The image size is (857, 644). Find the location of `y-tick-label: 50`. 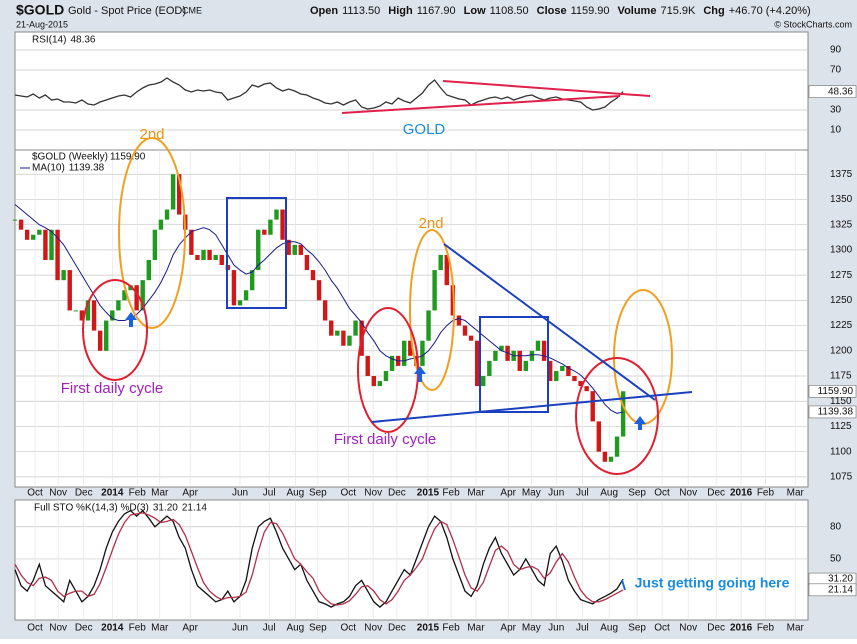

y-tick-label: 50 is located at coordinates (836, 559).